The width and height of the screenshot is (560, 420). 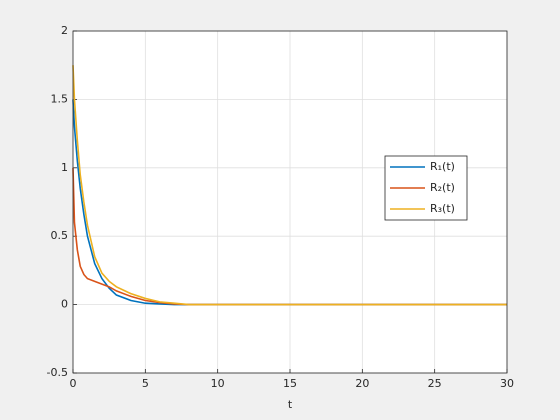 I want to click on legend-label: R₁(t), so click(x=442, y=166).